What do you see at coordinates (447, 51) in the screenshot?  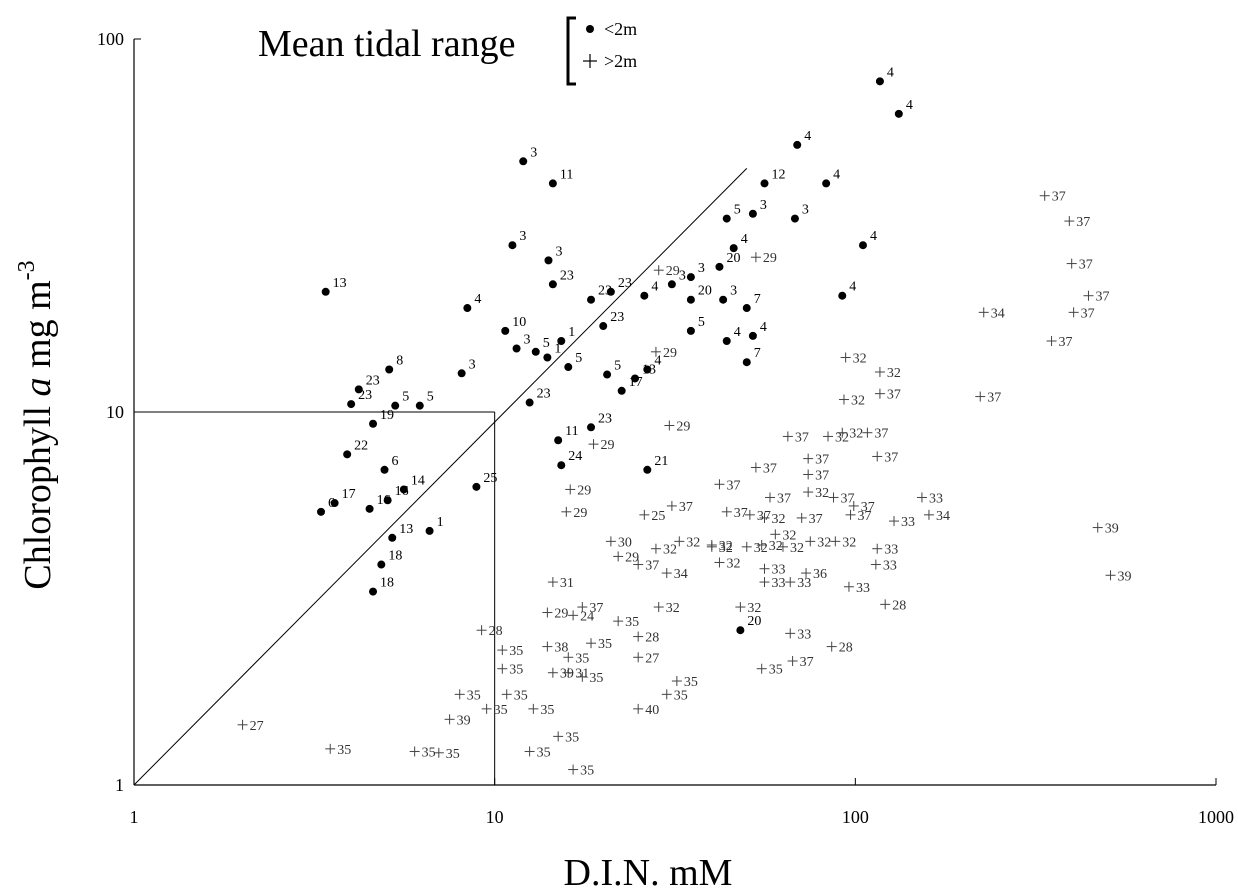 I see `legend: Mean tidal range <2m >2m` at bounding box center [447, 51].